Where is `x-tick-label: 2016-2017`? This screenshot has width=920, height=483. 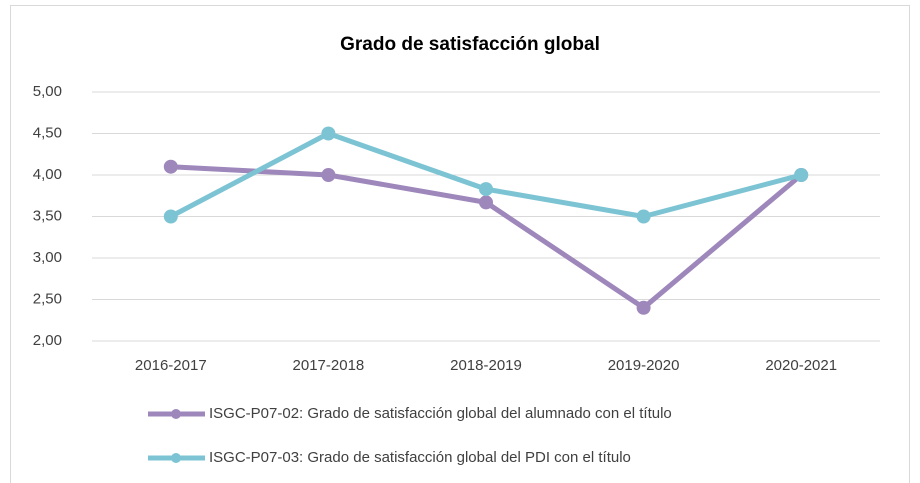 x-tick-label: 2016-2017 is located at coordinates (171, 365).